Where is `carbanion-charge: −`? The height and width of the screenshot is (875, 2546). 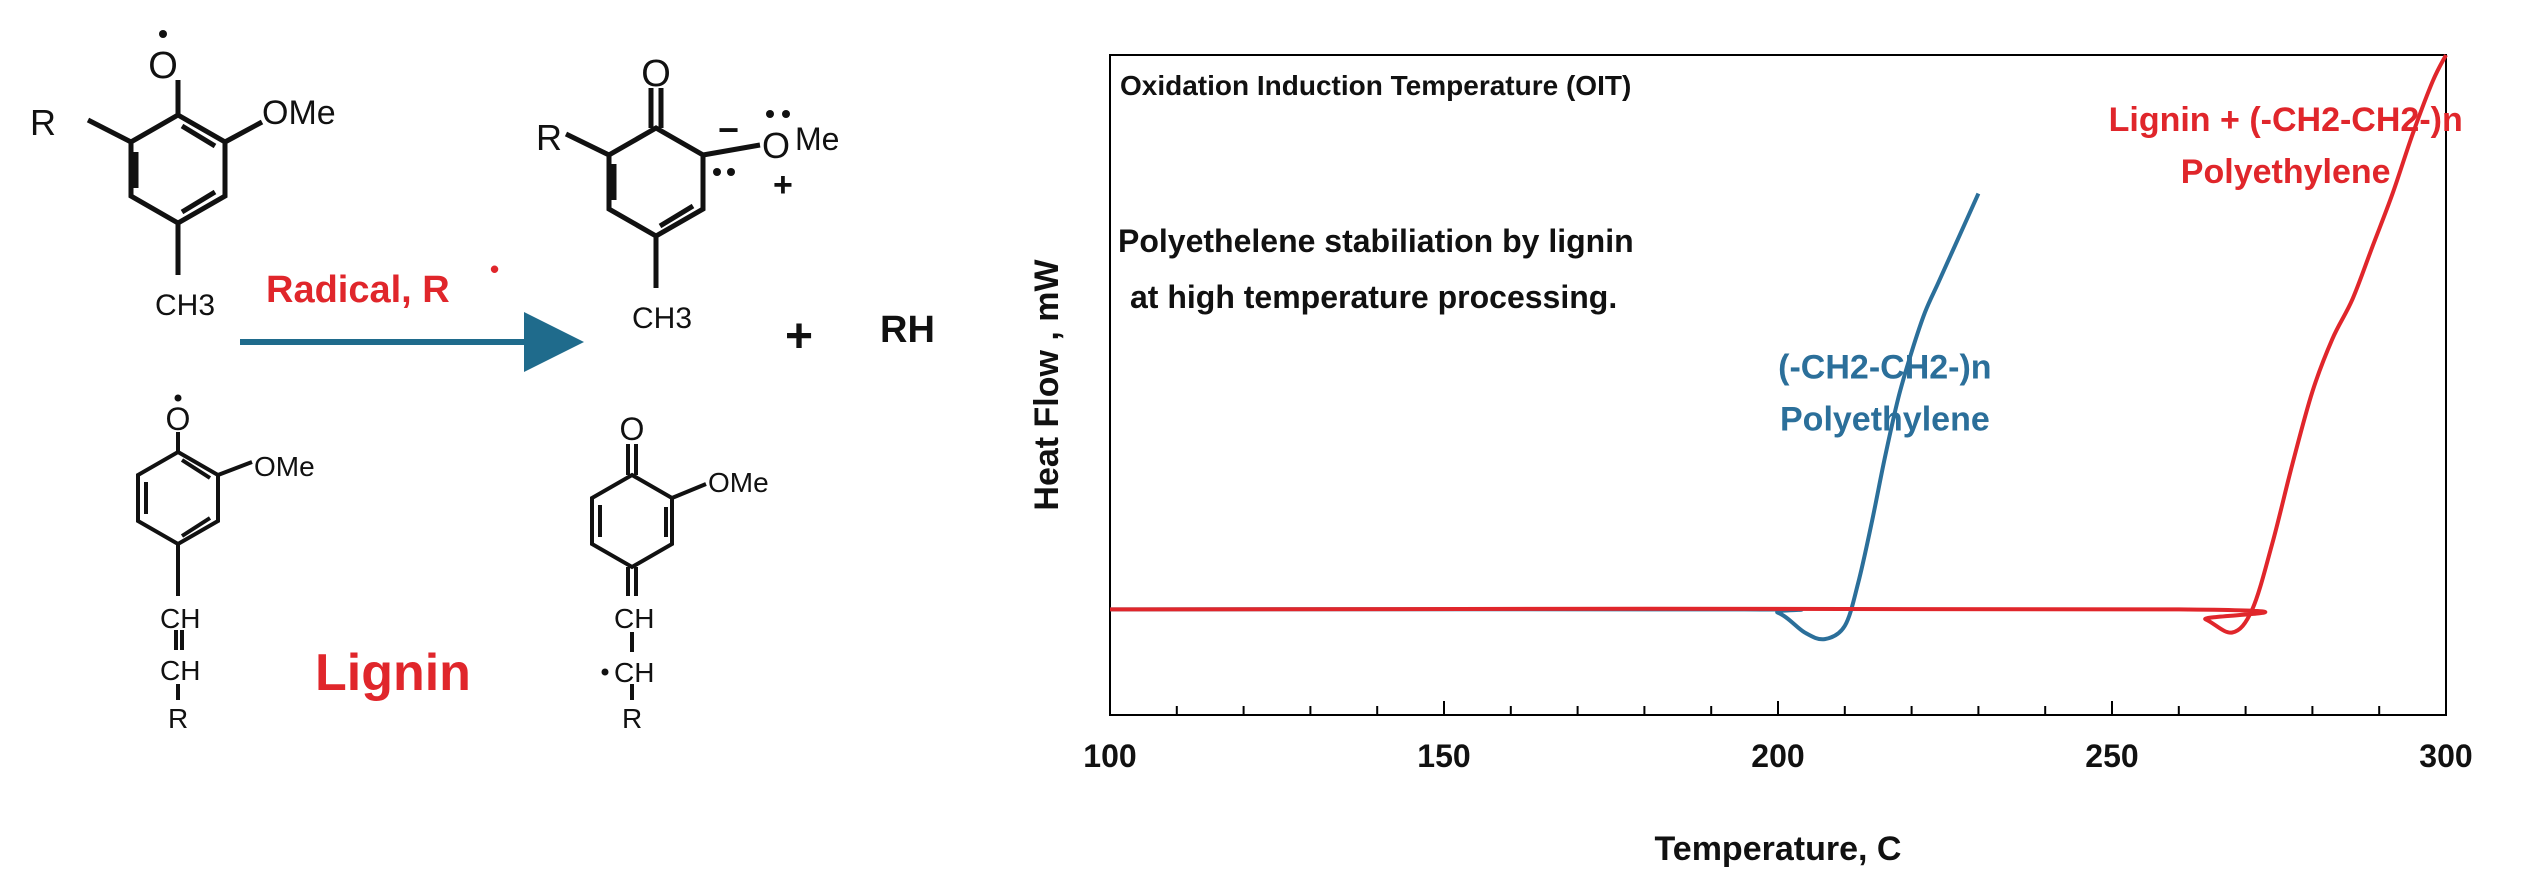
carbanion-charge: − is located at coordinates (728, 129).